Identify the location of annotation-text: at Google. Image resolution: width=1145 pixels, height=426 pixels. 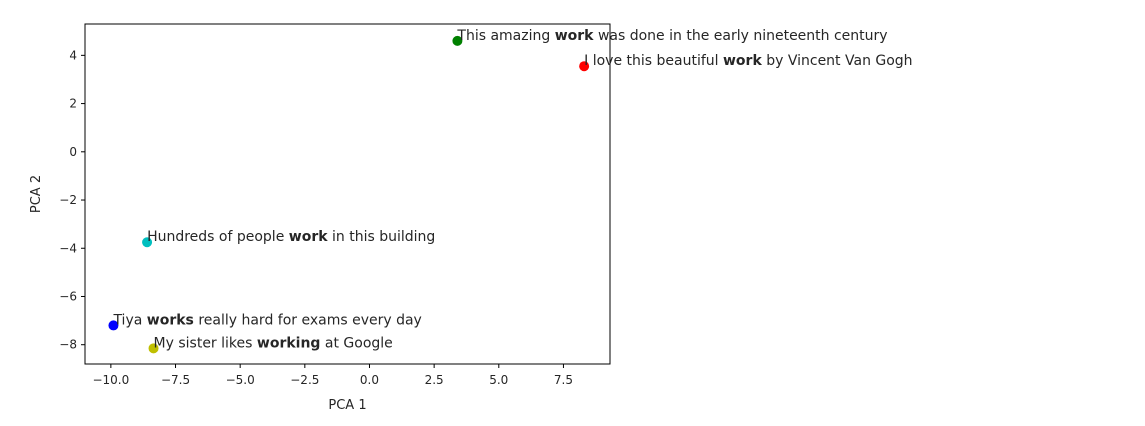
(356, 343).